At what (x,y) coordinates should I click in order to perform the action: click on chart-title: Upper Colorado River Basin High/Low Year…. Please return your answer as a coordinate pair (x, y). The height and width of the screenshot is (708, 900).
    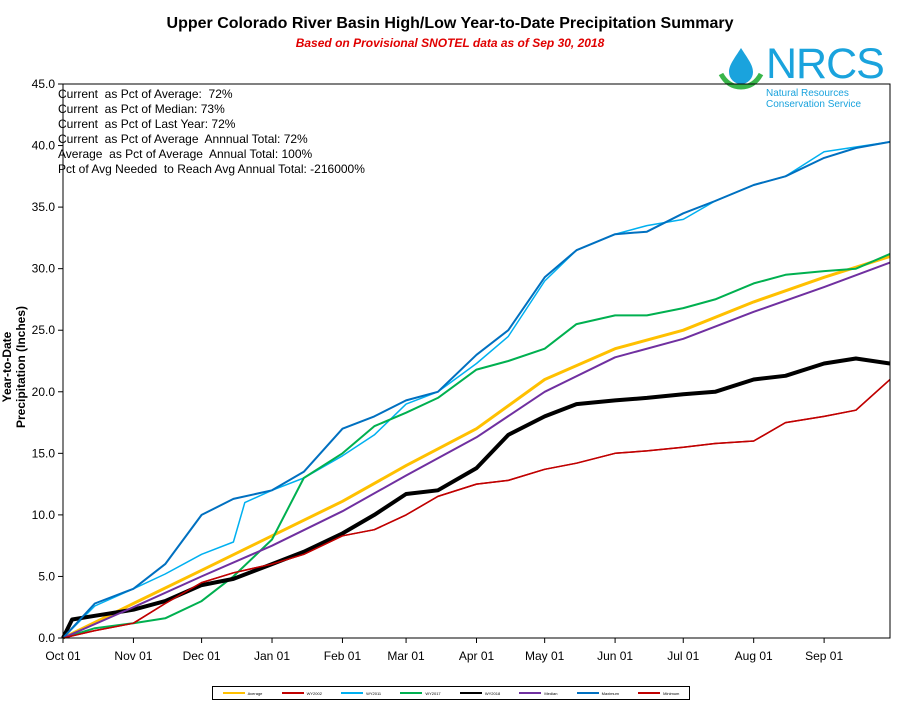
    Looking at the image, I should click on (450, 23).